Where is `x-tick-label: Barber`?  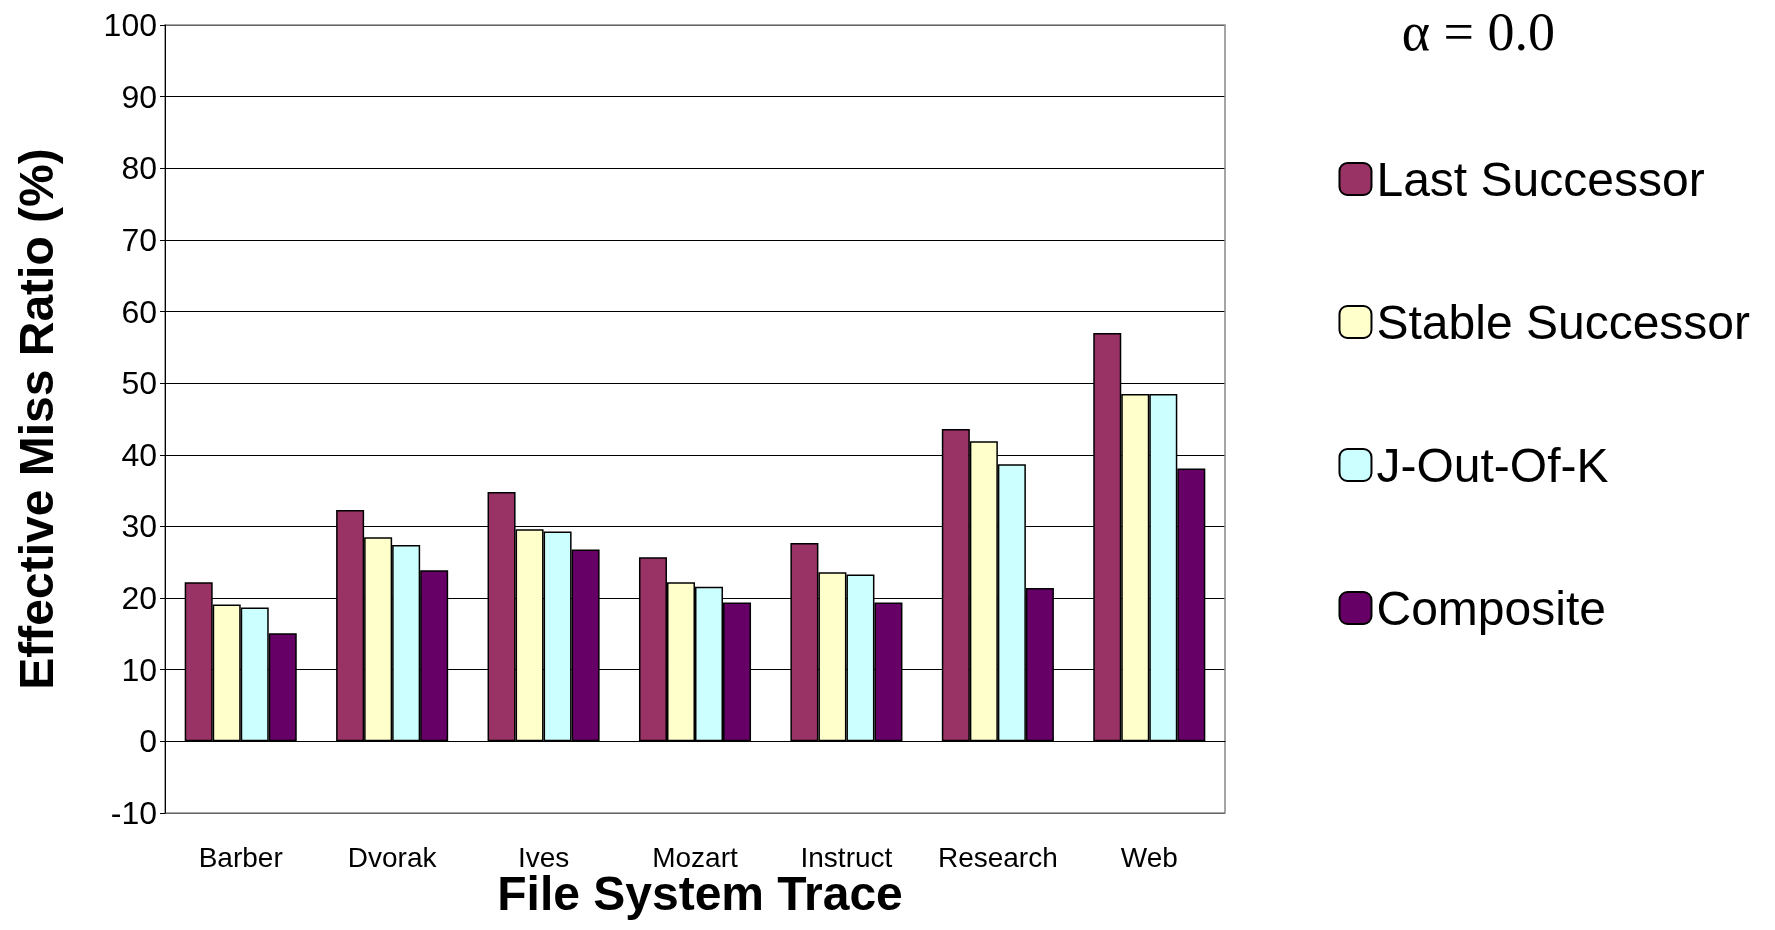
x-tick-label: Barber is located at coordinates (240, 857).